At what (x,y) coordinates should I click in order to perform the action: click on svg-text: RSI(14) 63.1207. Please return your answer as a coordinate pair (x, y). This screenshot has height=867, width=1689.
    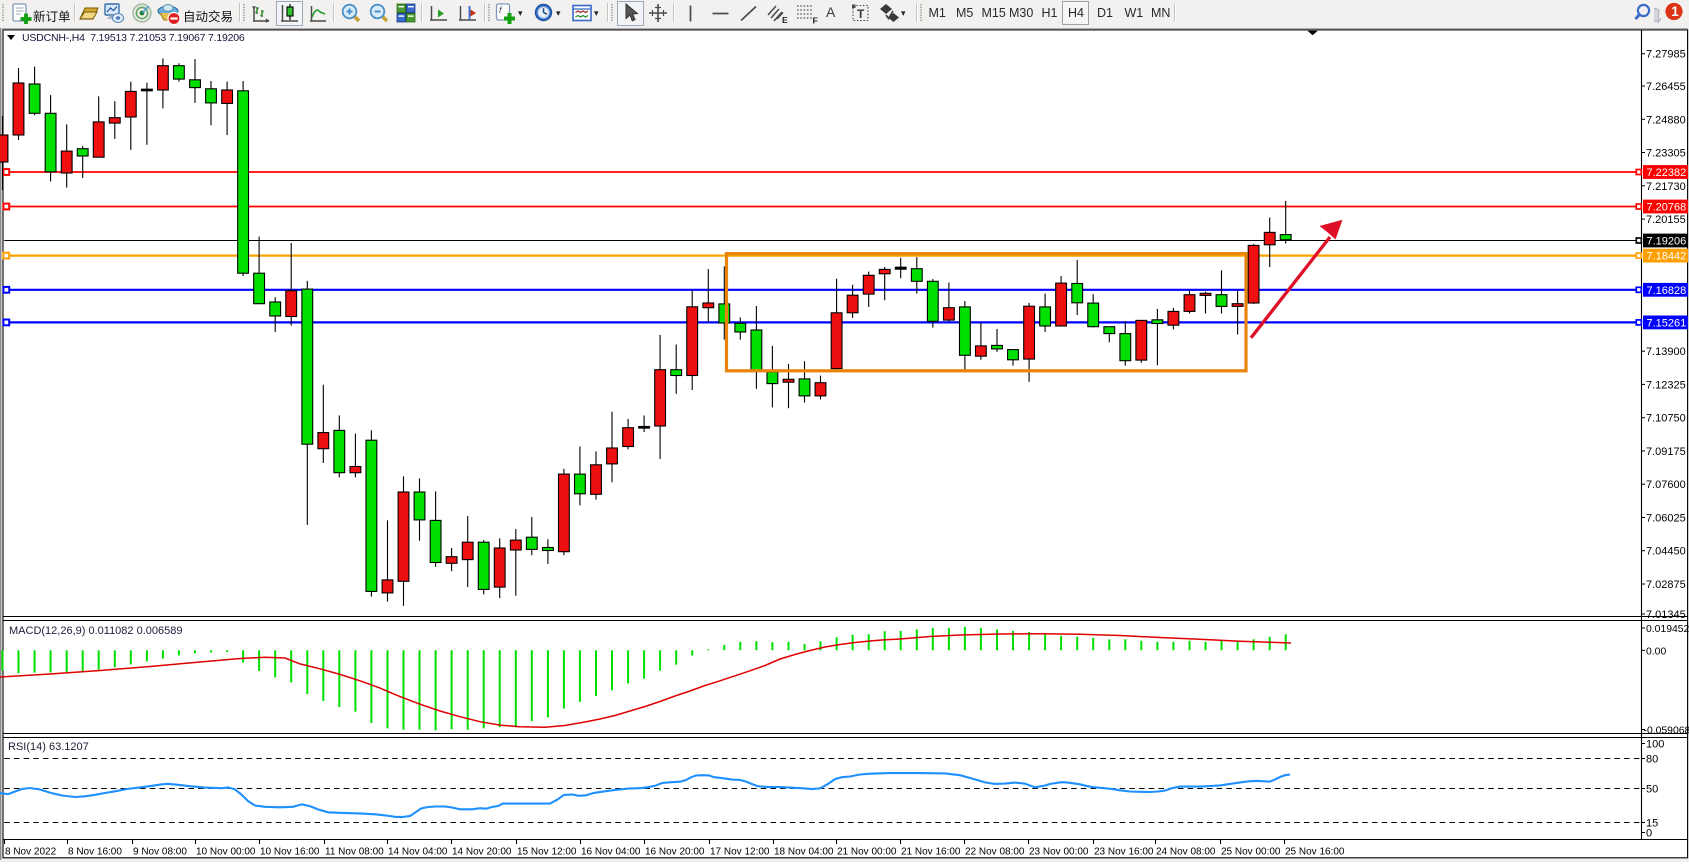
    Looking at the image, I should click on (48, 747).